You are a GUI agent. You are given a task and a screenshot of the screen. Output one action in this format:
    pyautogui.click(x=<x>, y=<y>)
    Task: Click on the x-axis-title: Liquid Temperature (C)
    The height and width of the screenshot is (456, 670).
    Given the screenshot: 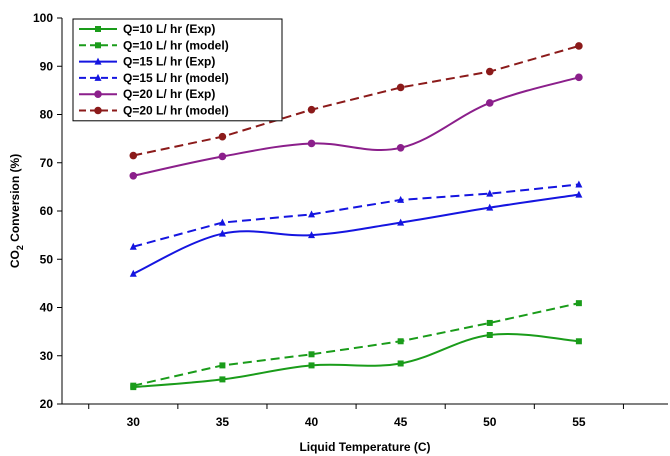 What is the action you would take?
    pyautogui.click(x=364, y=447)
    